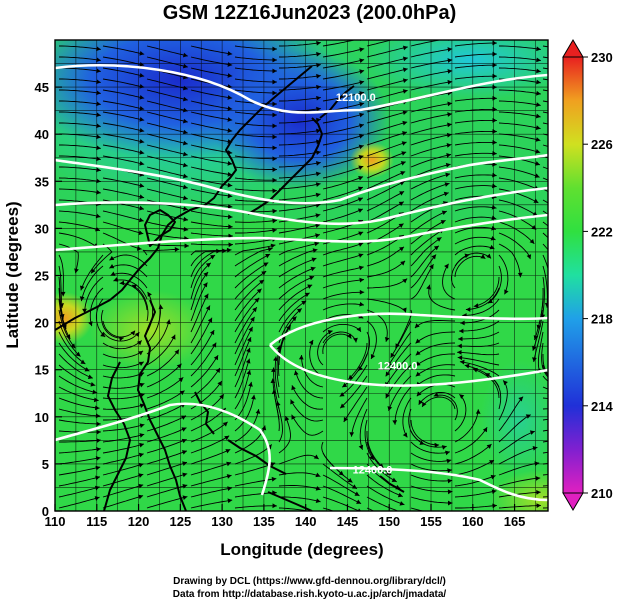 The width and height of the screenshot is (619, 605). Describe the element at coordinates (309, 13) in the screenshot. I see `chart-title: GSM 12Z16Jun2023 (200.0hPa)` at that location.